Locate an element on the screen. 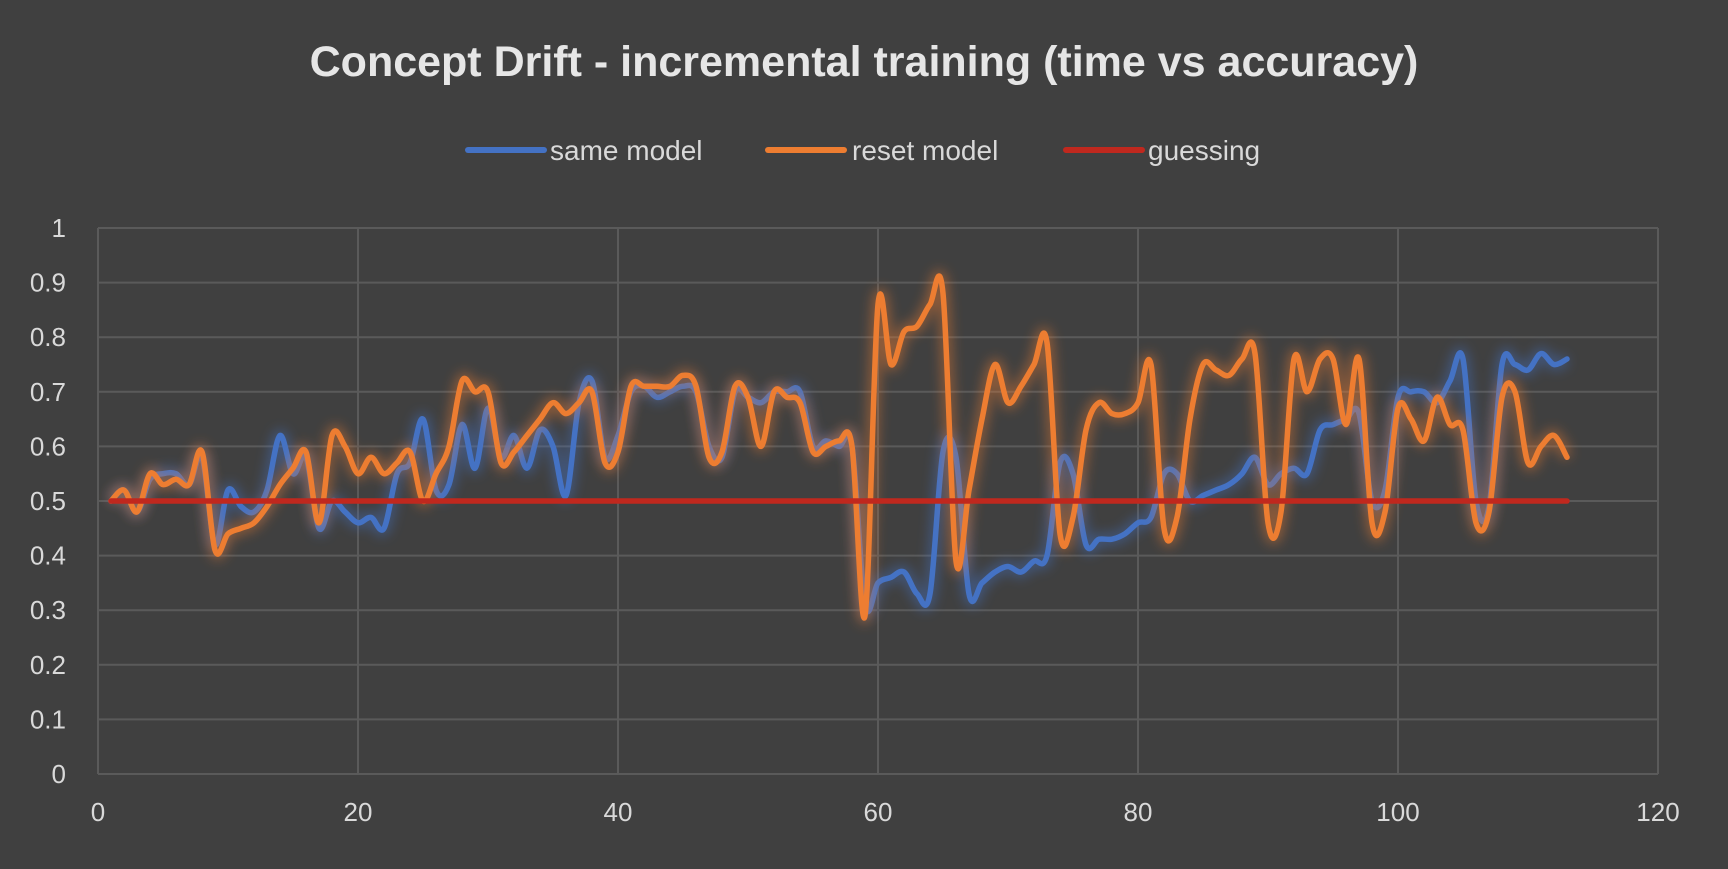 The width and height of the screenshot is (1728, 869). x-axis: 0 20 40 60 80 100 120 is located at coordinates (885, 812).